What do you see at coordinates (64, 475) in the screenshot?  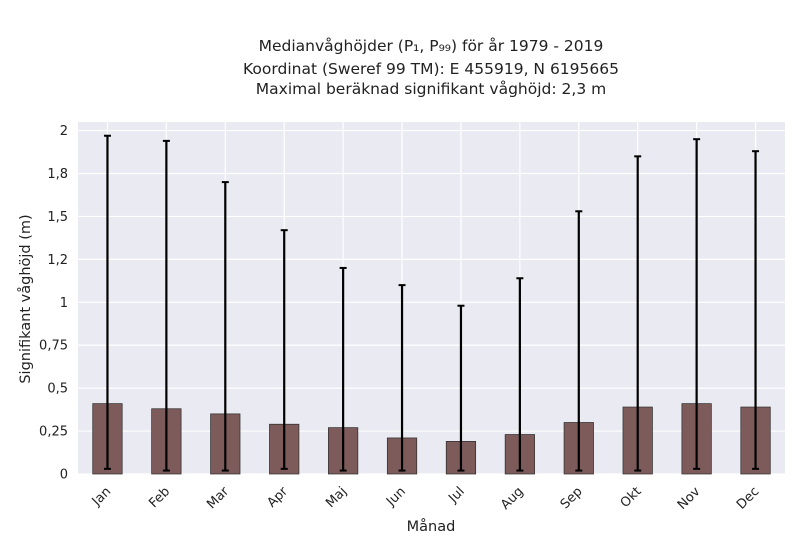 I see `y-tick-label: 0` at bounding box center [64, 475].